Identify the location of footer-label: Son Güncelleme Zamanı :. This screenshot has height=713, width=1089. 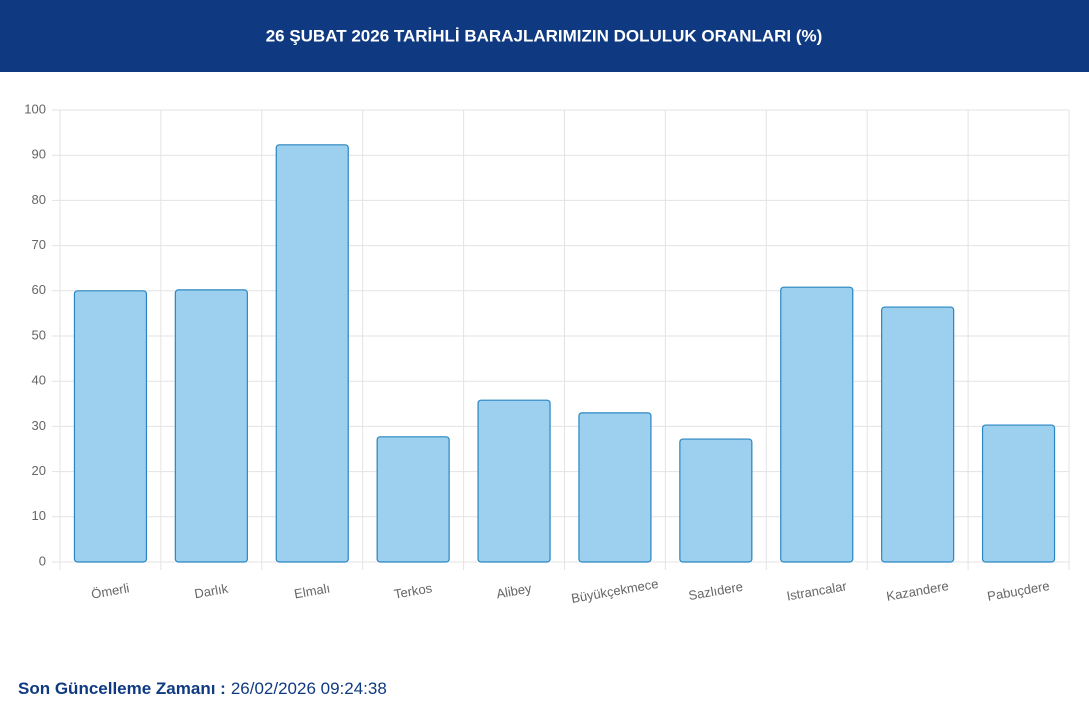
(122, 688).